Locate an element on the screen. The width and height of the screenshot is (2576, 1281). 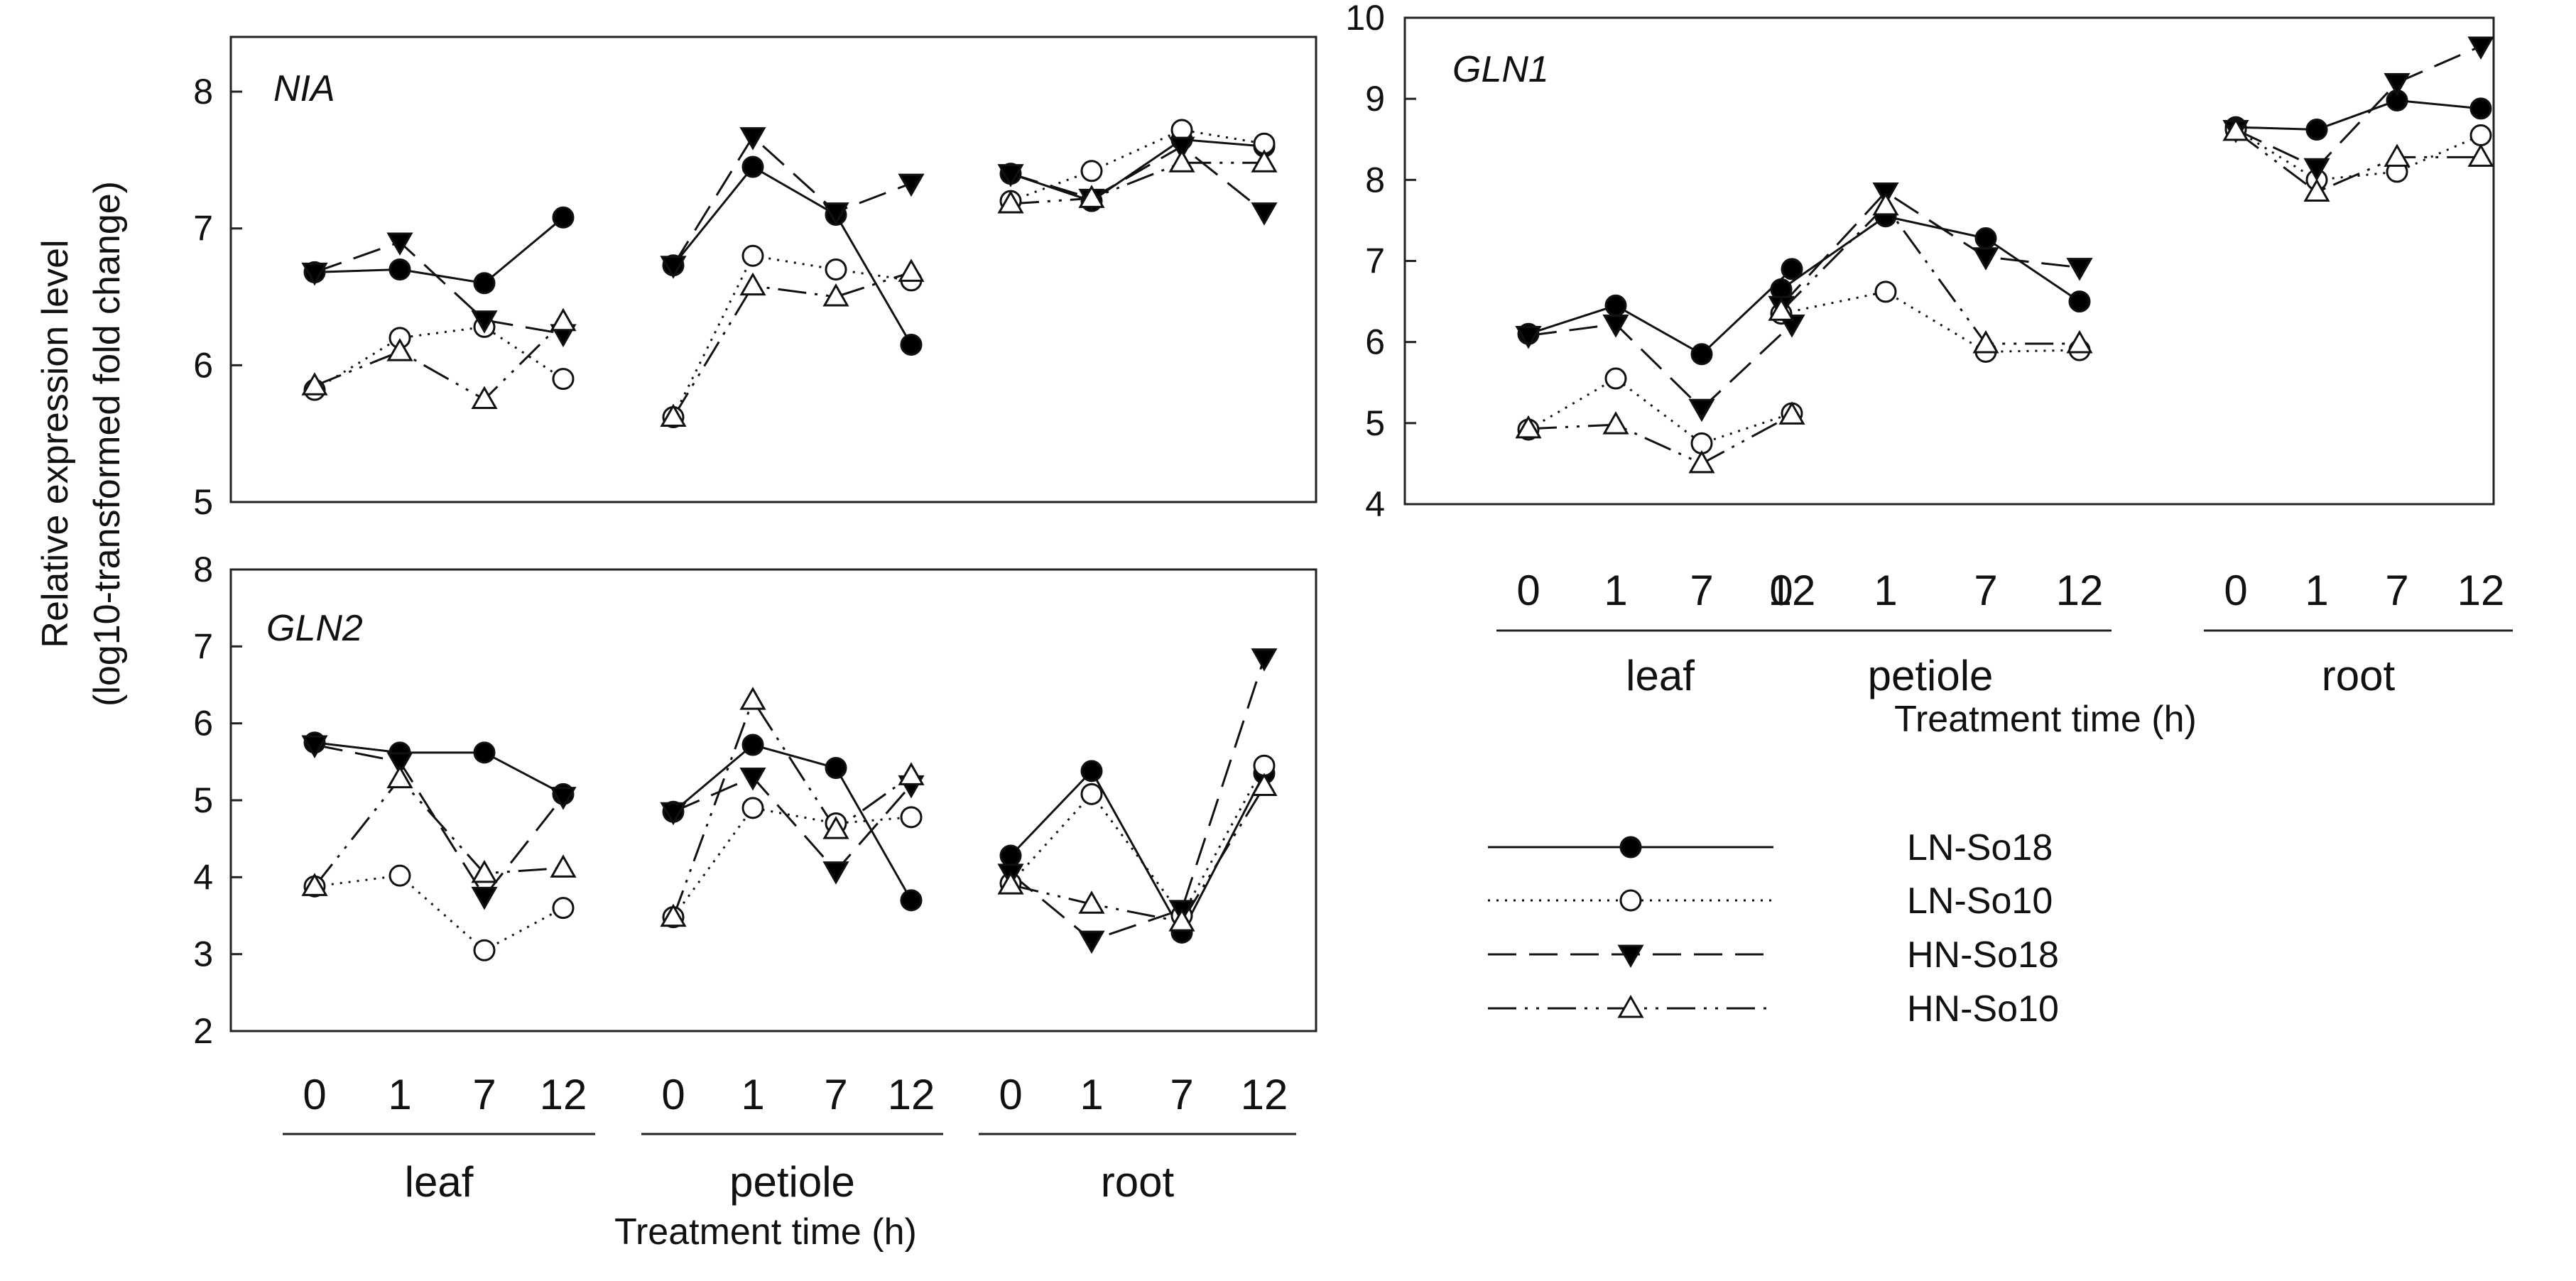
y-axis-label-line2: (log10-transformed fold change) is located at coordinates (107, 444).